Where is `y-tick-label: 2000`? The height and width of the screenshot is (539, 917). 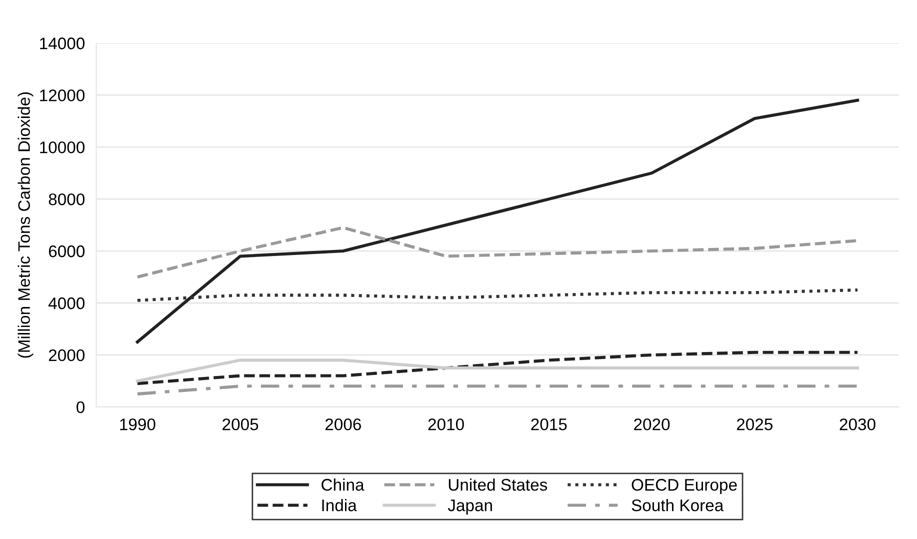
y-tick-label: 2000 is located at coordinates (66, 355).